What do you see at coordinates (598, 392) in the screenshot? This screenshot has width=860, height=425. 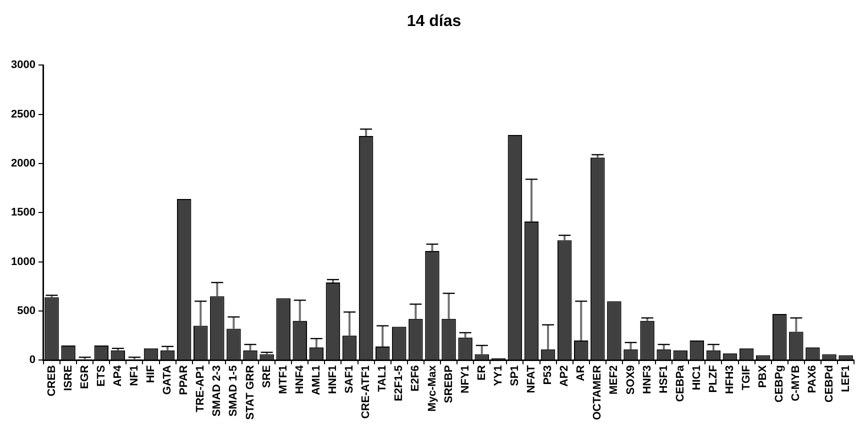 I see `x-tick-label: OCTAMER` at bounding box center [598, 392].